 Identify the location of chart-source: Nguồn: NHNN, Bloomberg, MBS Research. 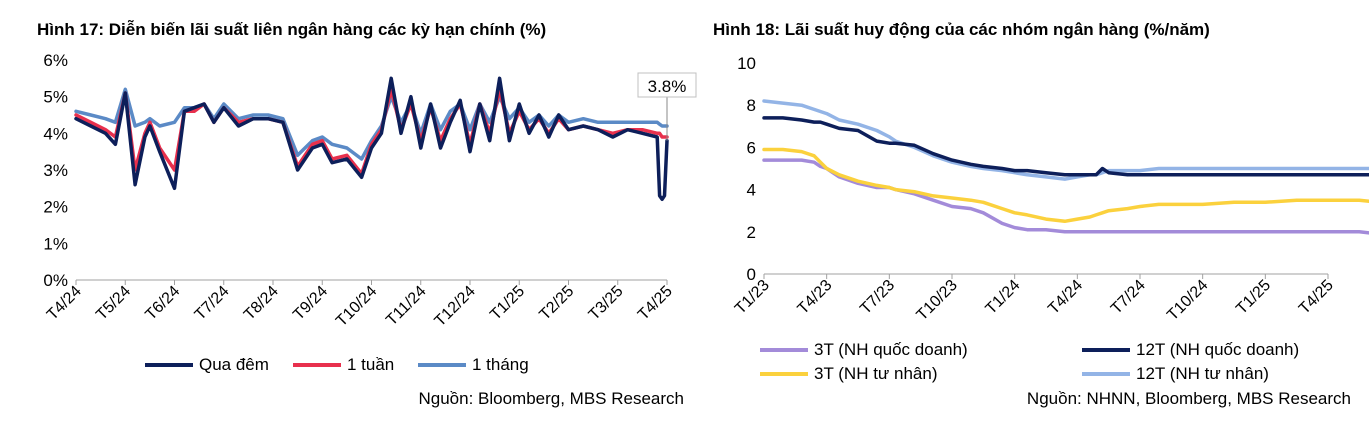
(1188, 398).